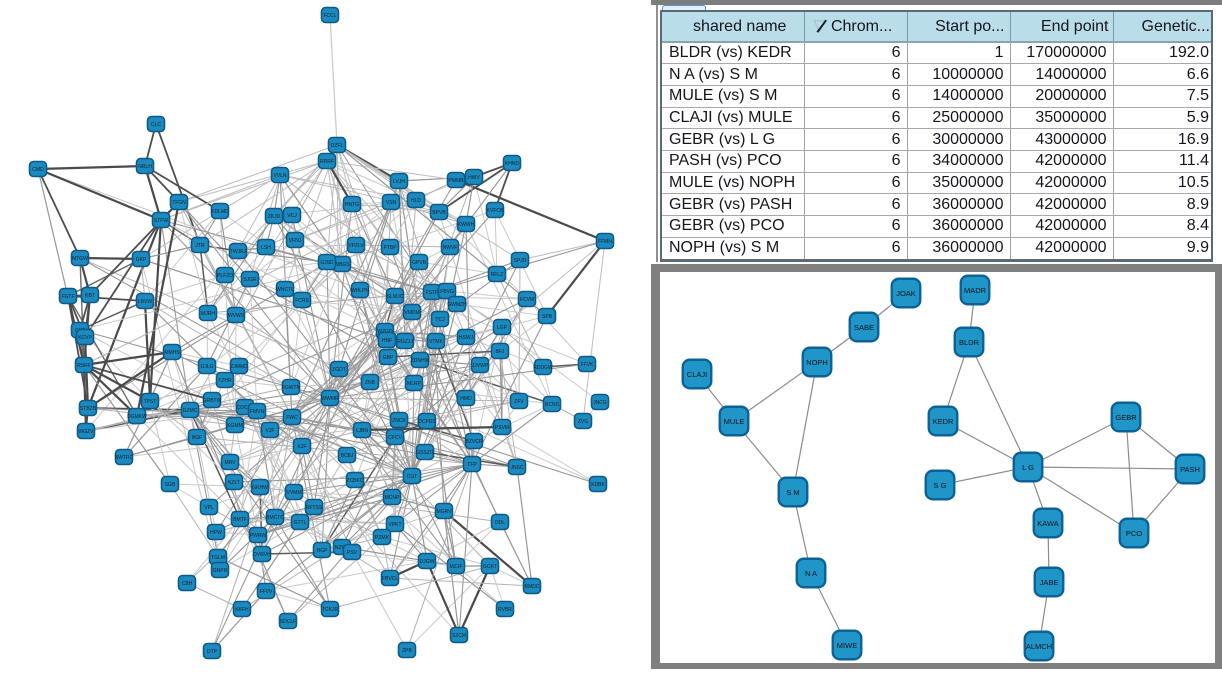  What do you see at coordinates (161, 221) in the screenshot?
I see `svg-text: STFW` at bounding box center [161, 221].